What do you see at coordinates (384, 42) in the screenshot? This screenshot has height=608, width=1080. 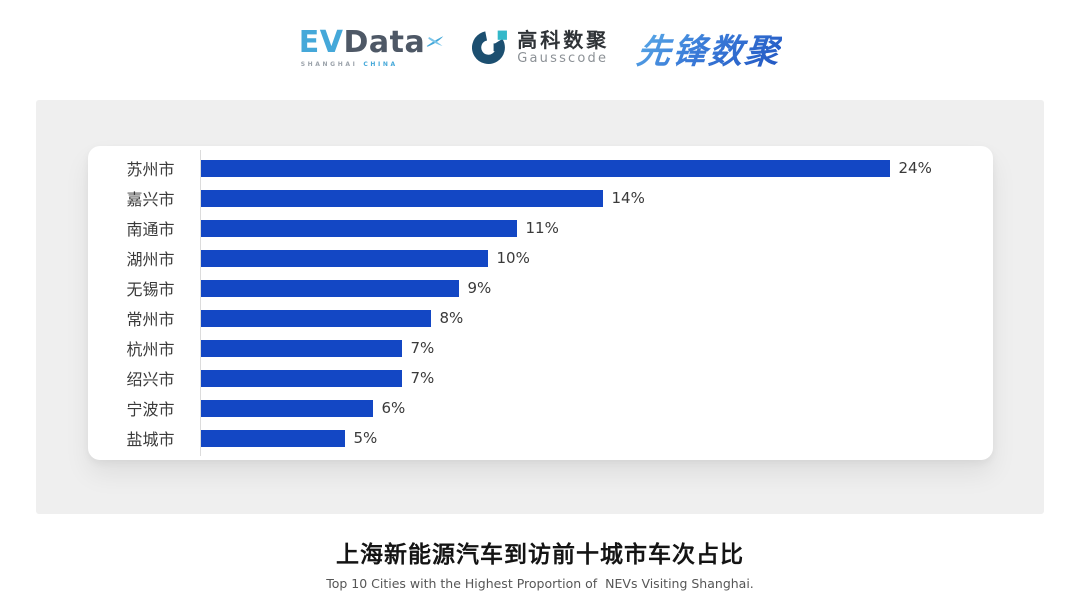 I see `evdata-data-text: Data` at bounding box center [384, 42].